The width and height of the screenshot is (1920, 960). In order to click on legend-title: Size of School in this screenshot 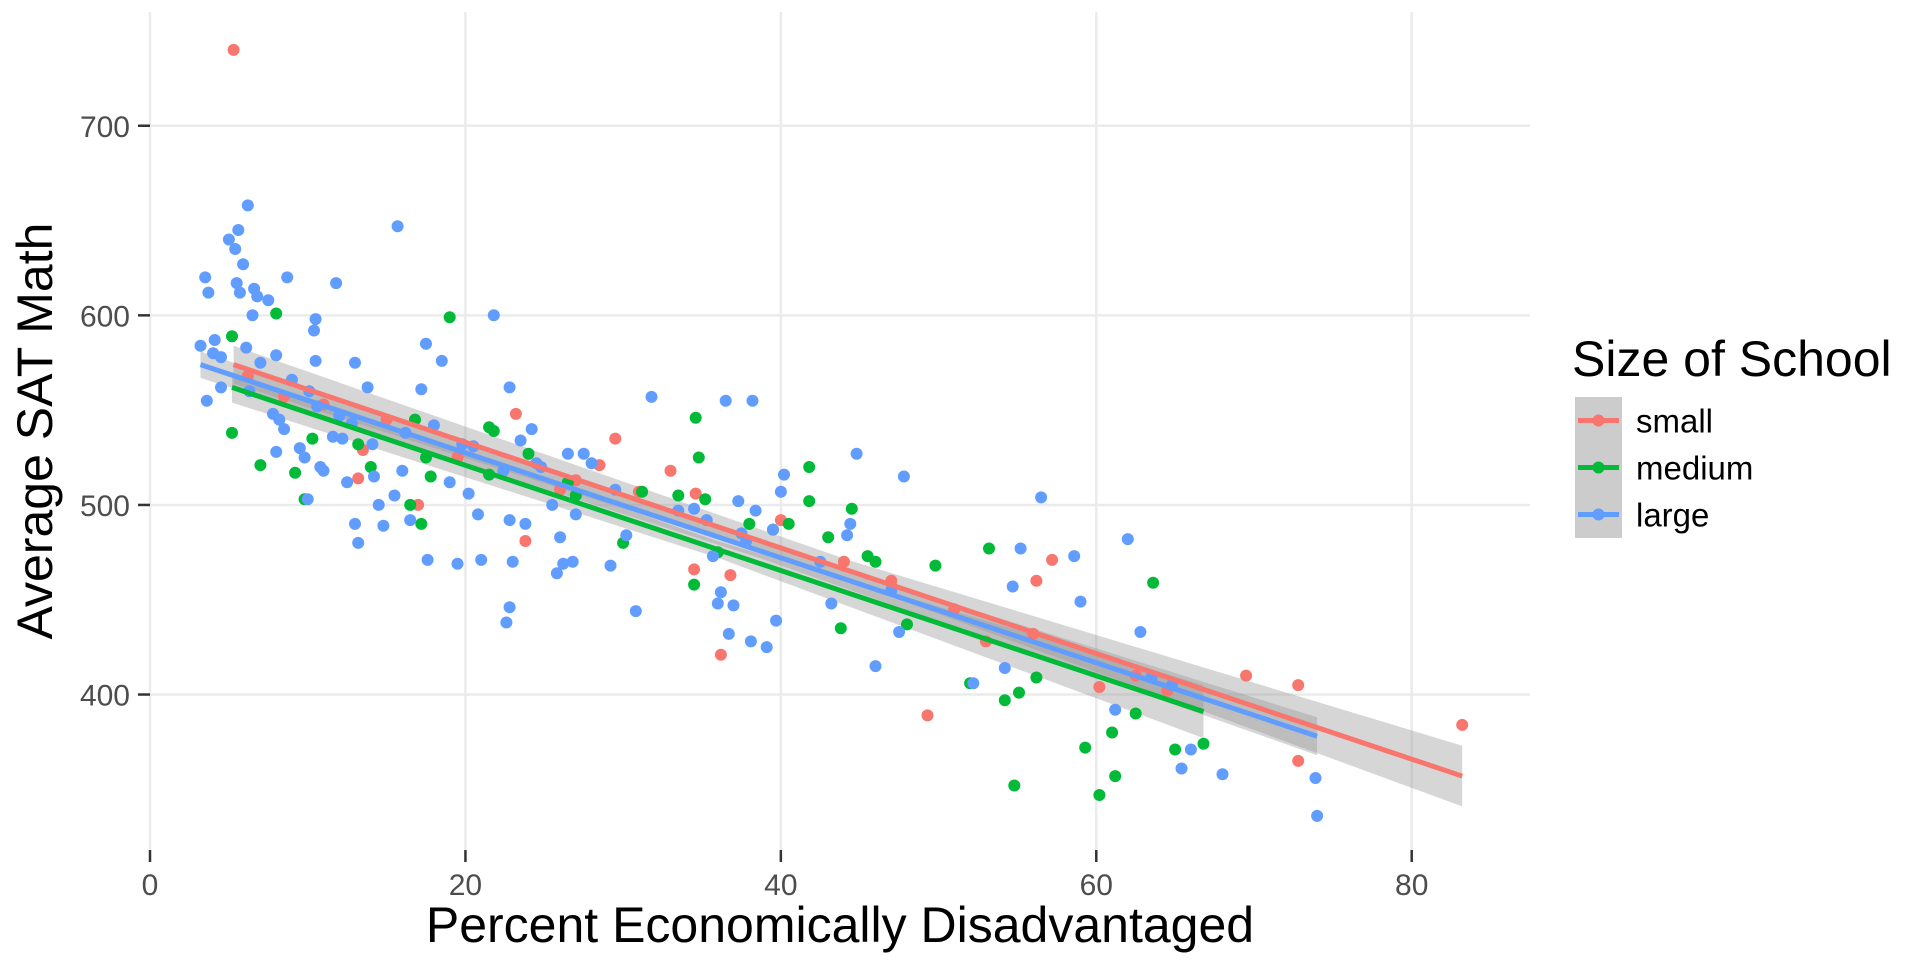, I will do `click(1732, 359)`.